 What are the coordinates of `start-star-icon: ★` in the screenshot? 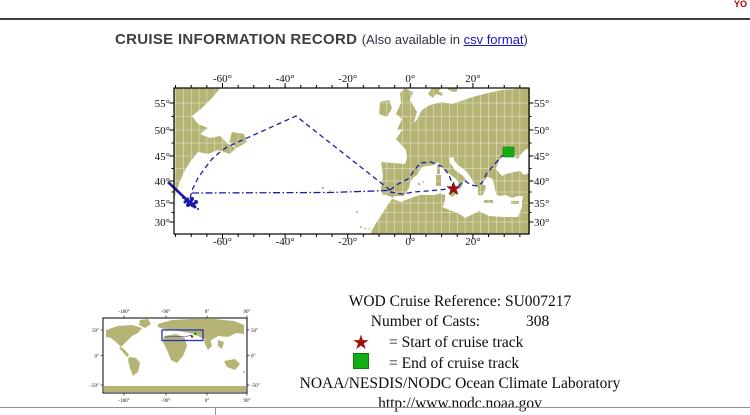 It's located at (361, 341).